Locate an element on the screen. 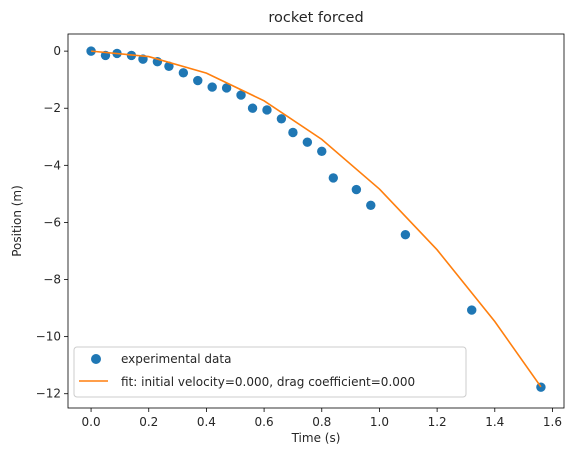  y-tick-label: −4 is located at coordinates (52, 165).